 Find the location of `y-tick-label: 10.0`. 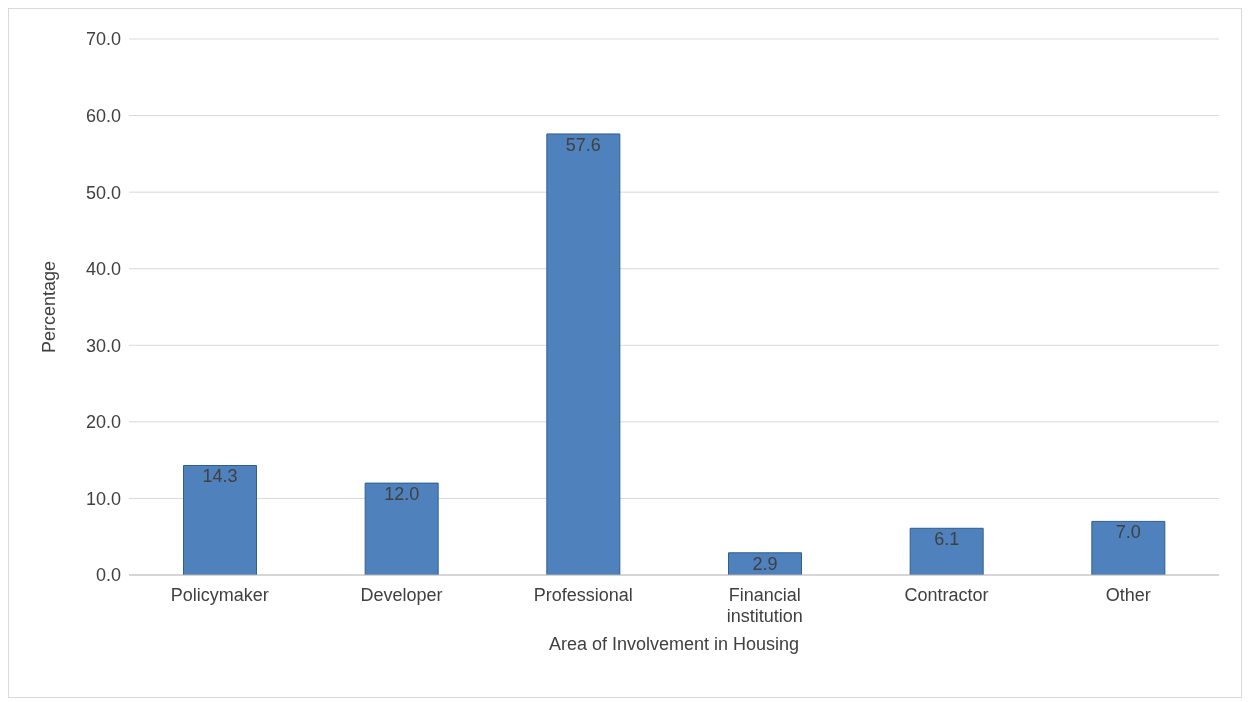

y-tick-label: 10.0 is located at coordinates (103, 498).